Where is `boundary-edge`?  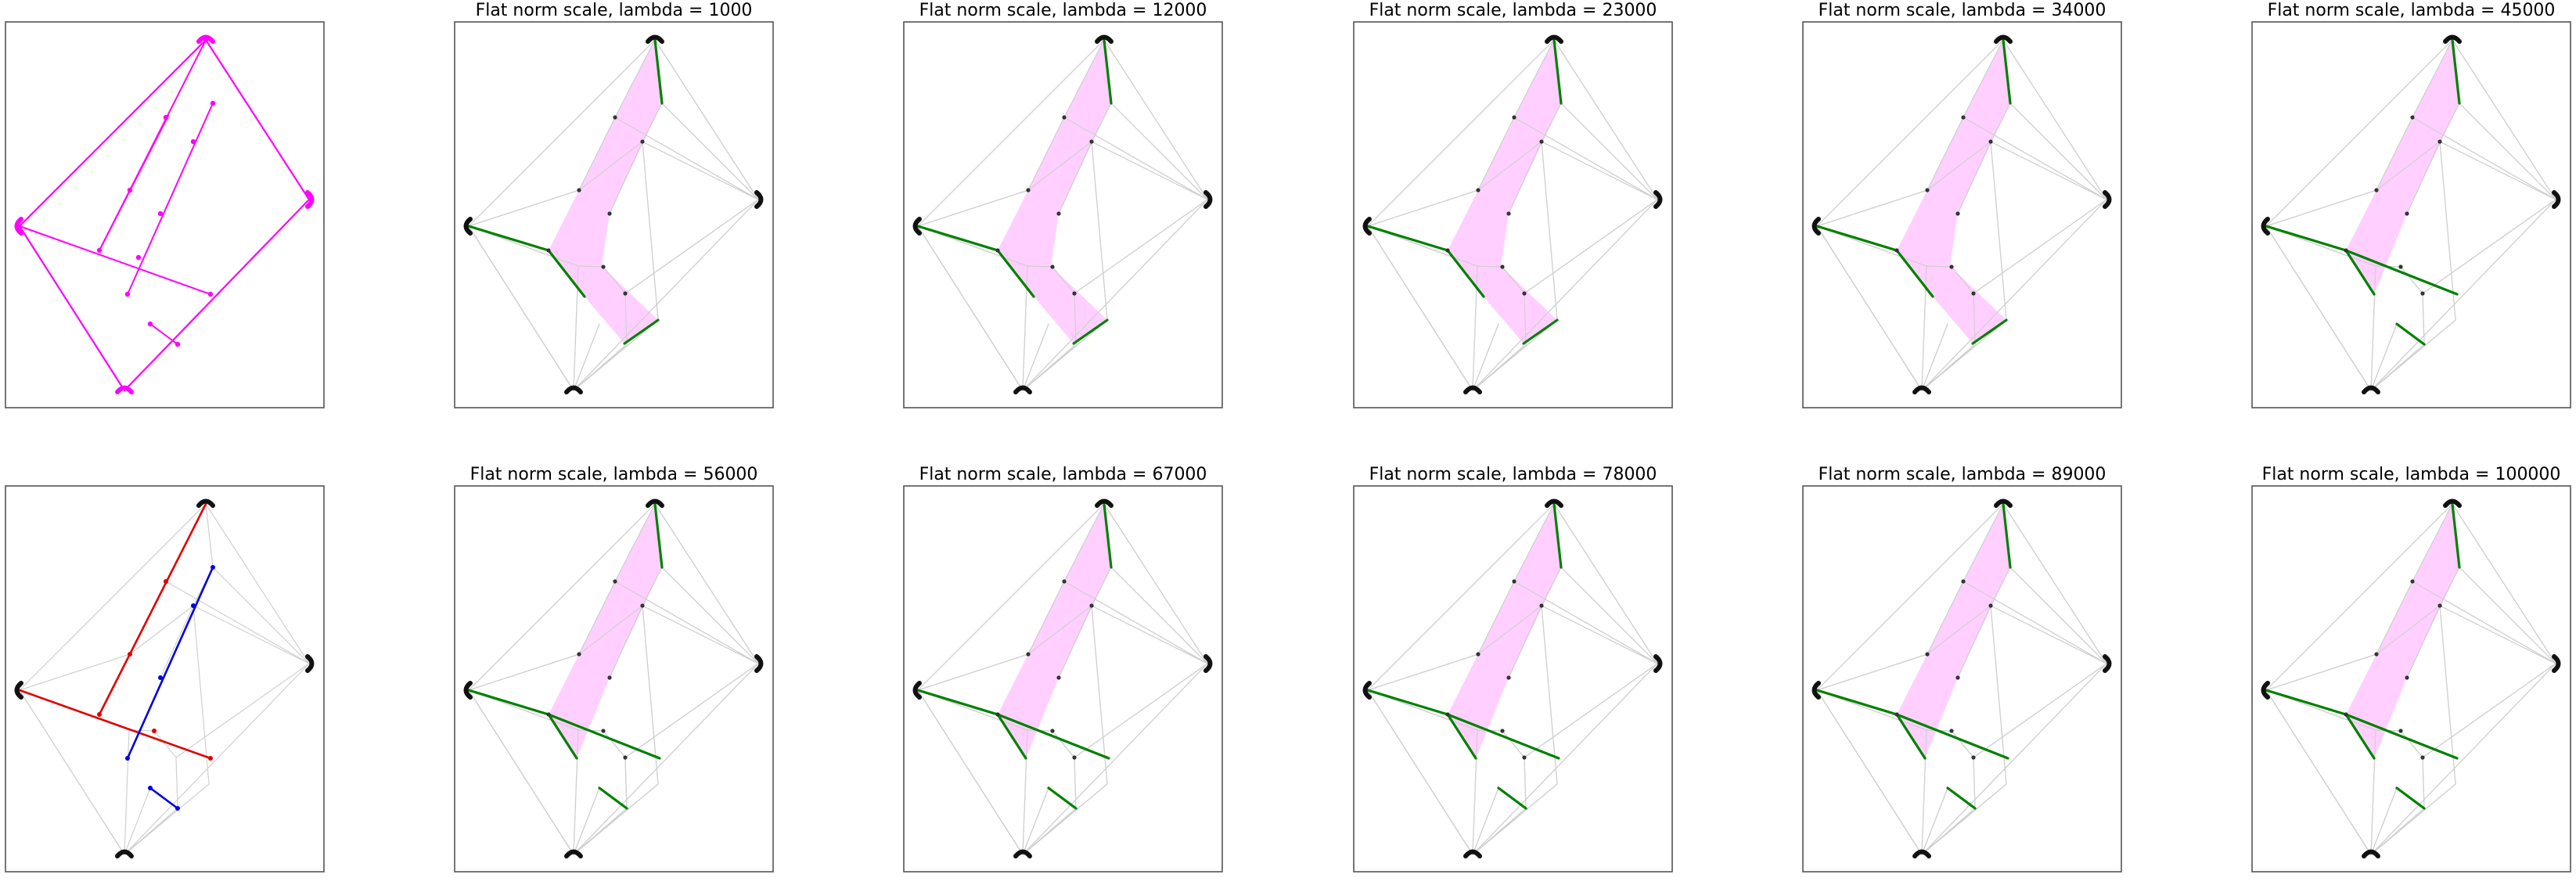
boundary-edge is located at coordinates (72, 308).